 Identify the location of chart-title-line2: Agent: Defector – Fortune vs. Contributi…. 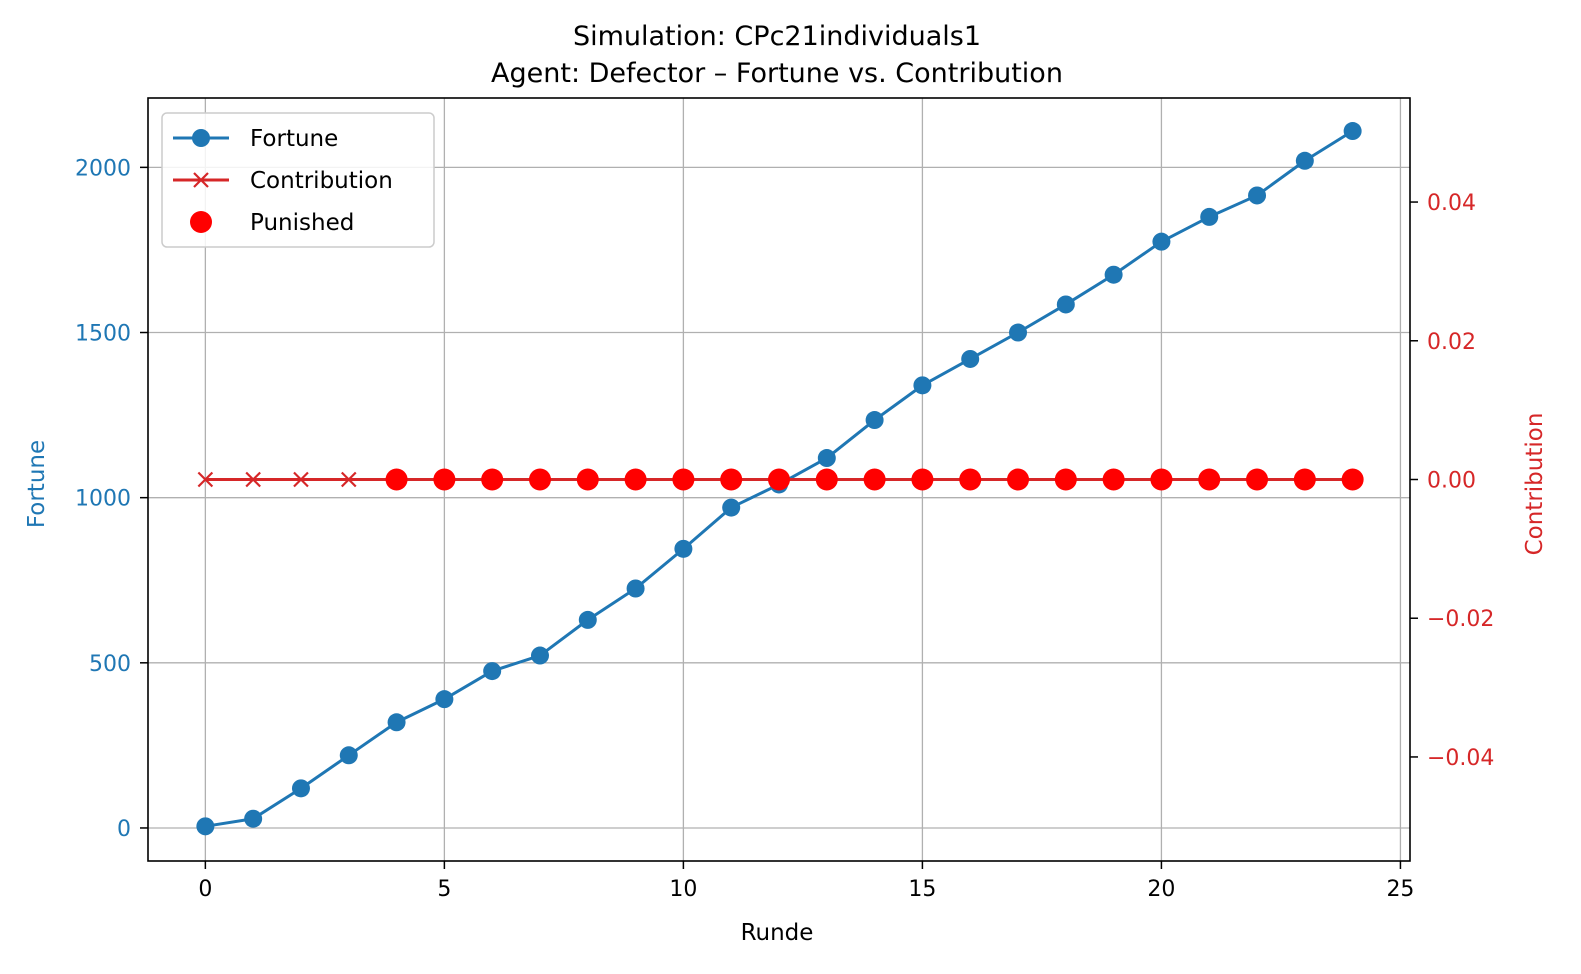
(777, 73).